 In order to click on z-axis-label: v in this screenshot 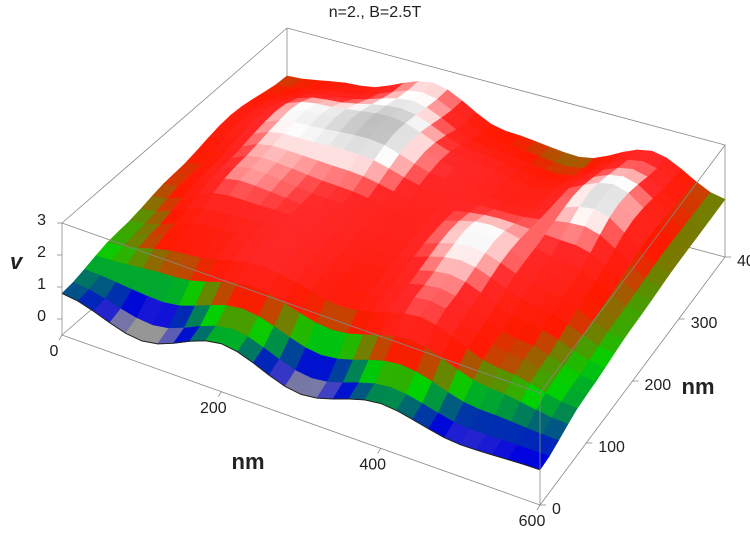, I will do `click(17, 261)`.